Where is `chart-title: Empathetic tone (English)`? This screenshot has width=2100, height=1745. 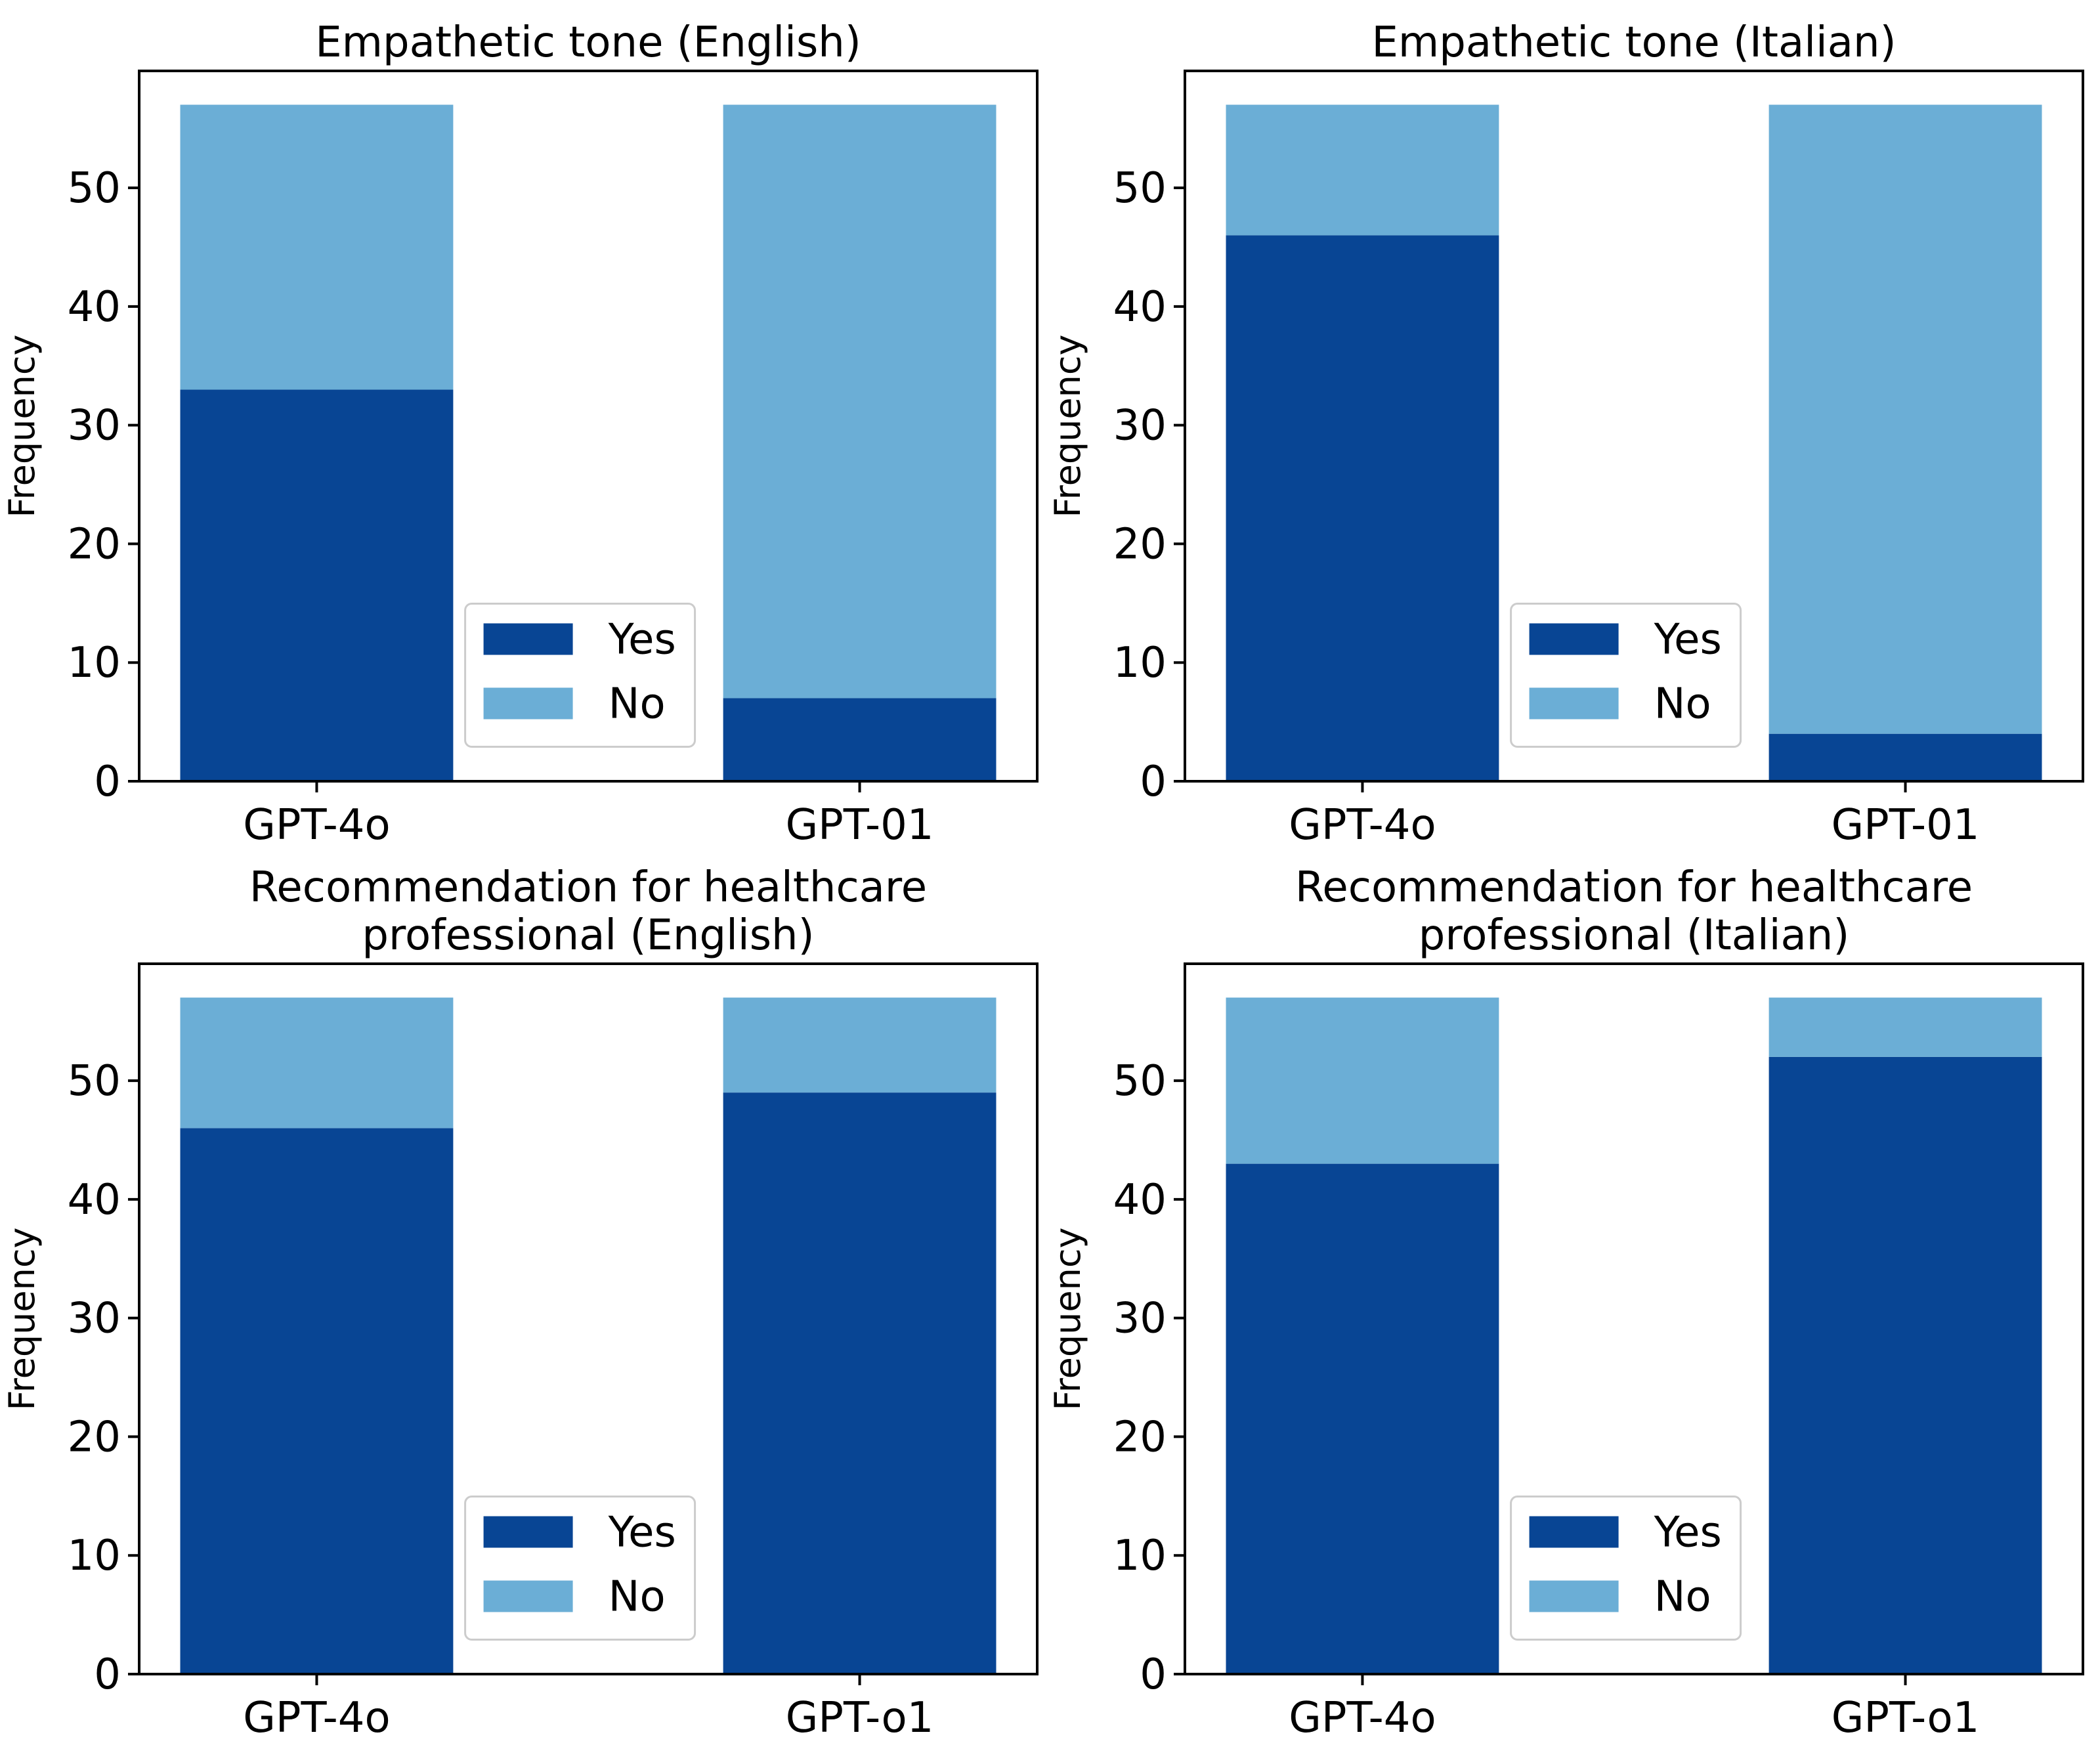 chart-title: Empathetic tone (English) is located at coordinates (588, 42).